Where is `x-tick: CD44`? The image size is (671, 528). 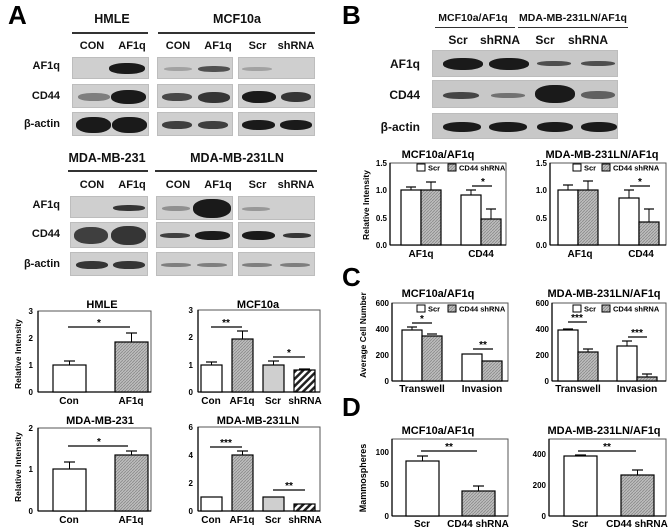
x-tick: CD44 is located at coordinates (481, 254).